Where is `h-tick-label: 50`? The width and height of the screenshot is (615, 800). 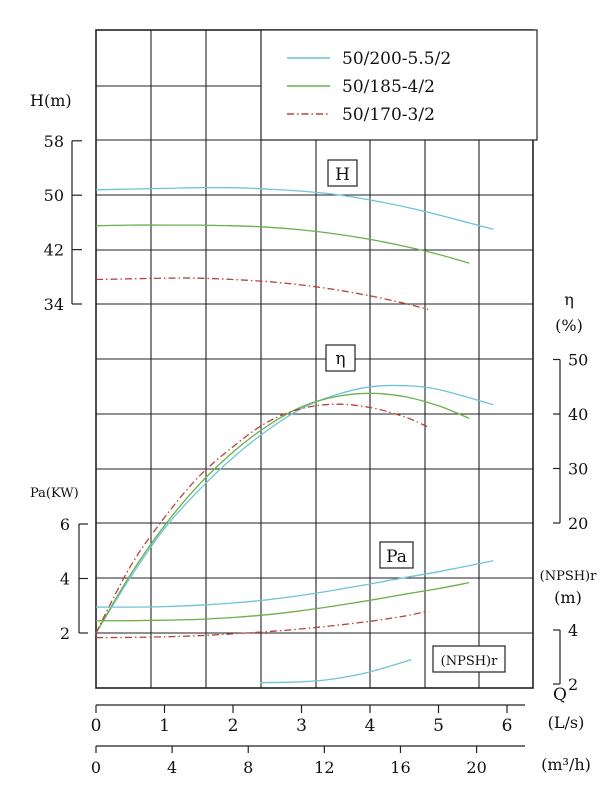 h-tick-label: 50 is located at coordinates (54, 195).